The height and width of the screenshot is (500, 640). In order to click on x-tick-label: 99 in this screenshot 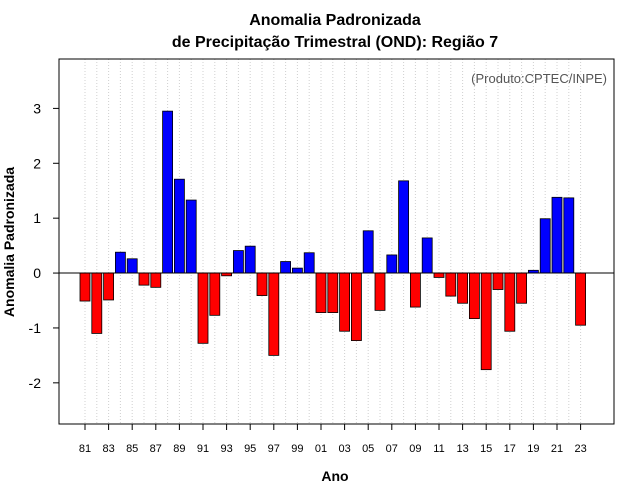, I will do `click(297, 449)`.